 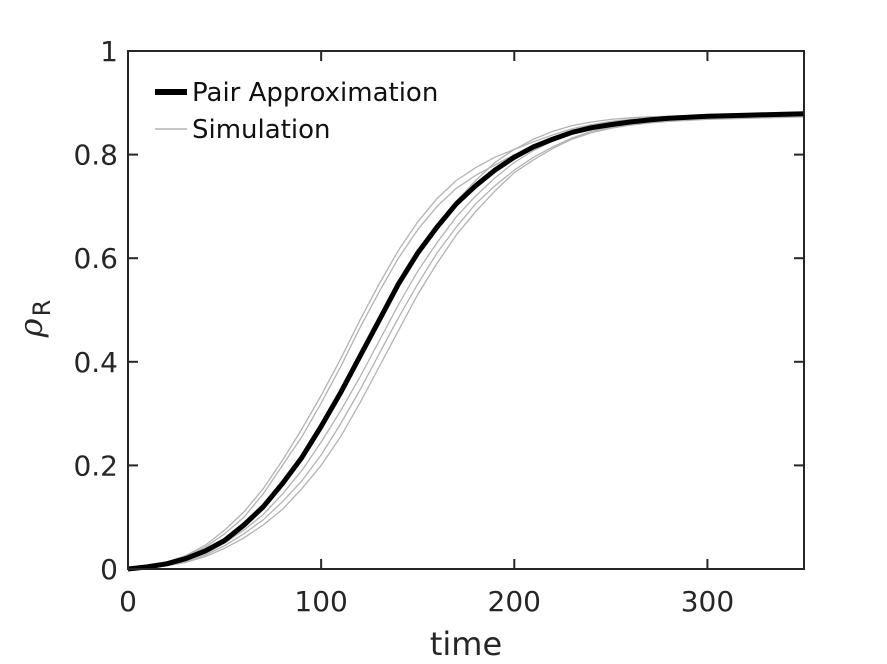 I want to click on y-tick-label: 0.2, so click(x=95, y=465).